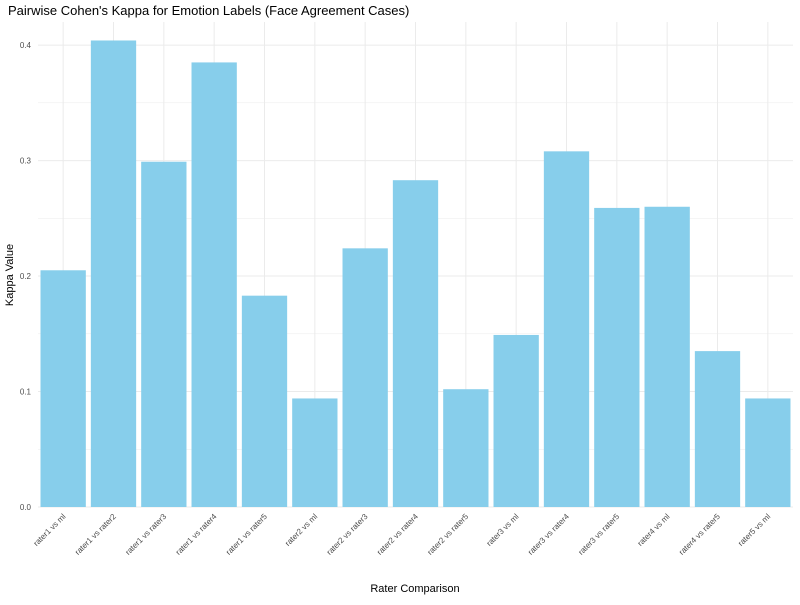 The width and height of the screenshot is (800, 605). What do you see at coordinates (448, 534) in the screenshot?
I see `x-tick-label: rater2 vs rater5` at bounding box center [448, 534].